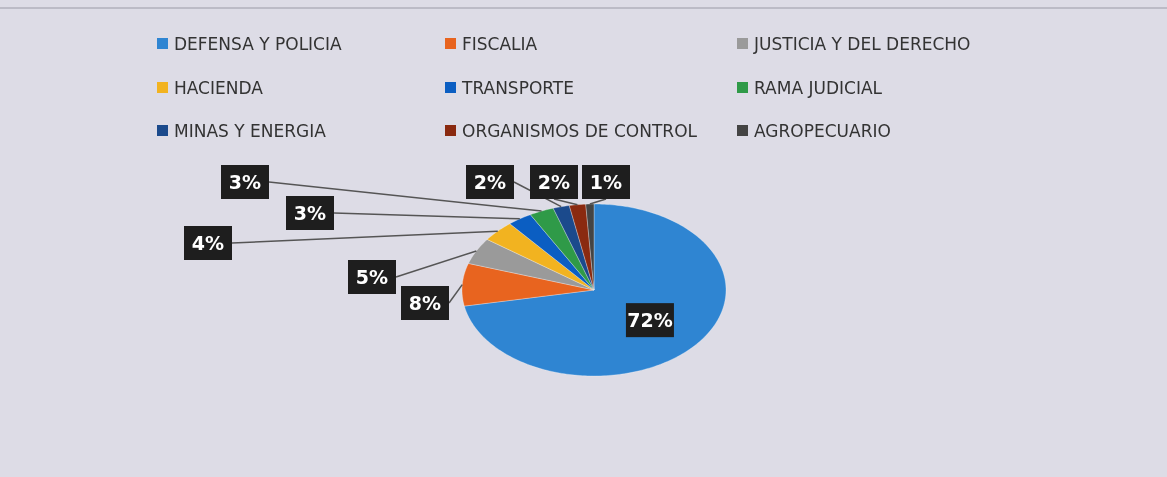 Image resolution: width=1167 pixels, height=477 pixels. Describe the element at coordinates (580, 131) in the screenshot. I see `legend-label: ORGANISMOS DE CONTROL` at that location.